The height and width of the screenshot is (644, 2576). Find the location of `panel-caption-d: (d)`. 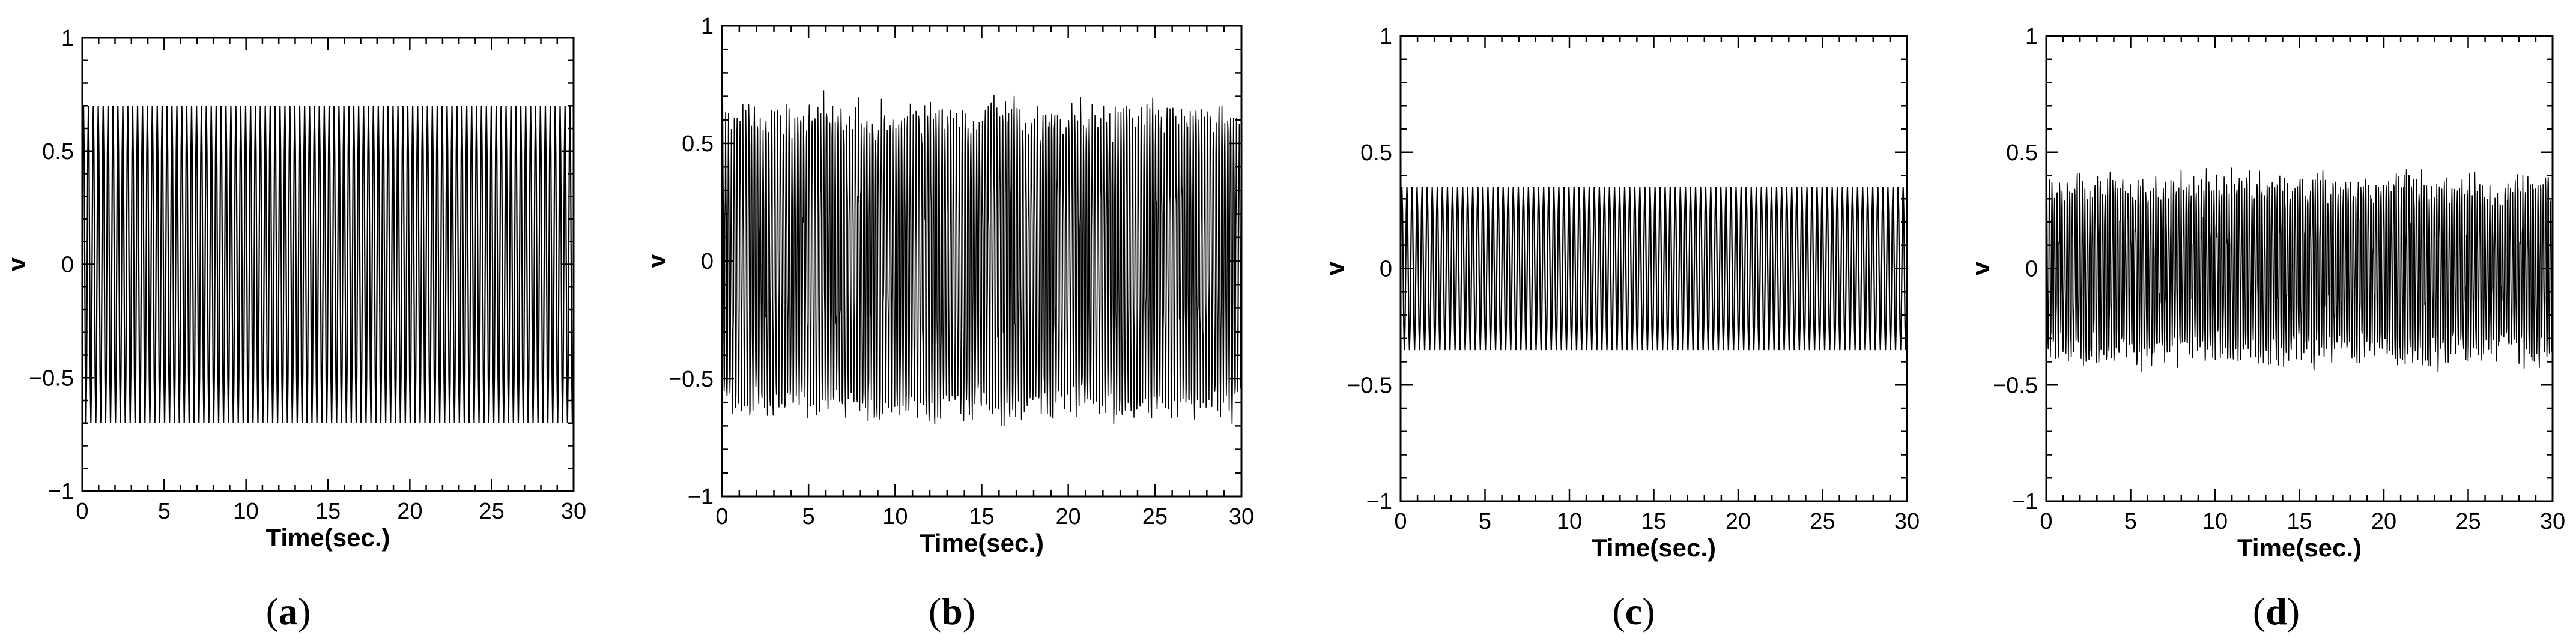

panel-caption-d: (d) is located at coordinates (2276, 611).